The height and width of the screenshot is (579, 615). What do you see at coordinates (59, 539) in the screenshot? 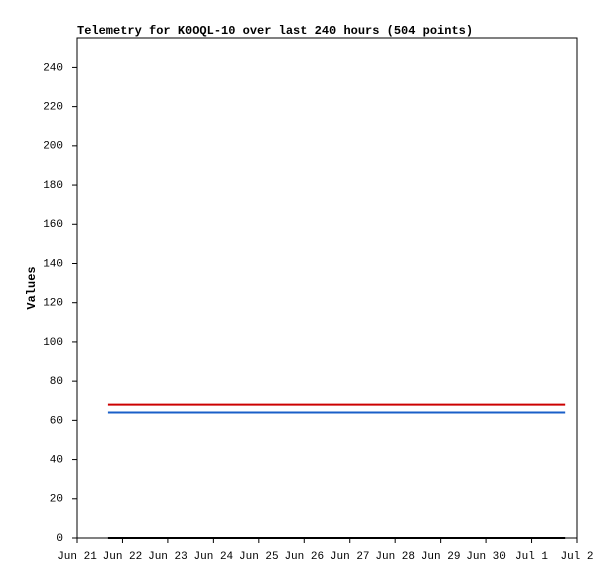
I see `y-tick-label: 0` at bounding box center [59, 539].